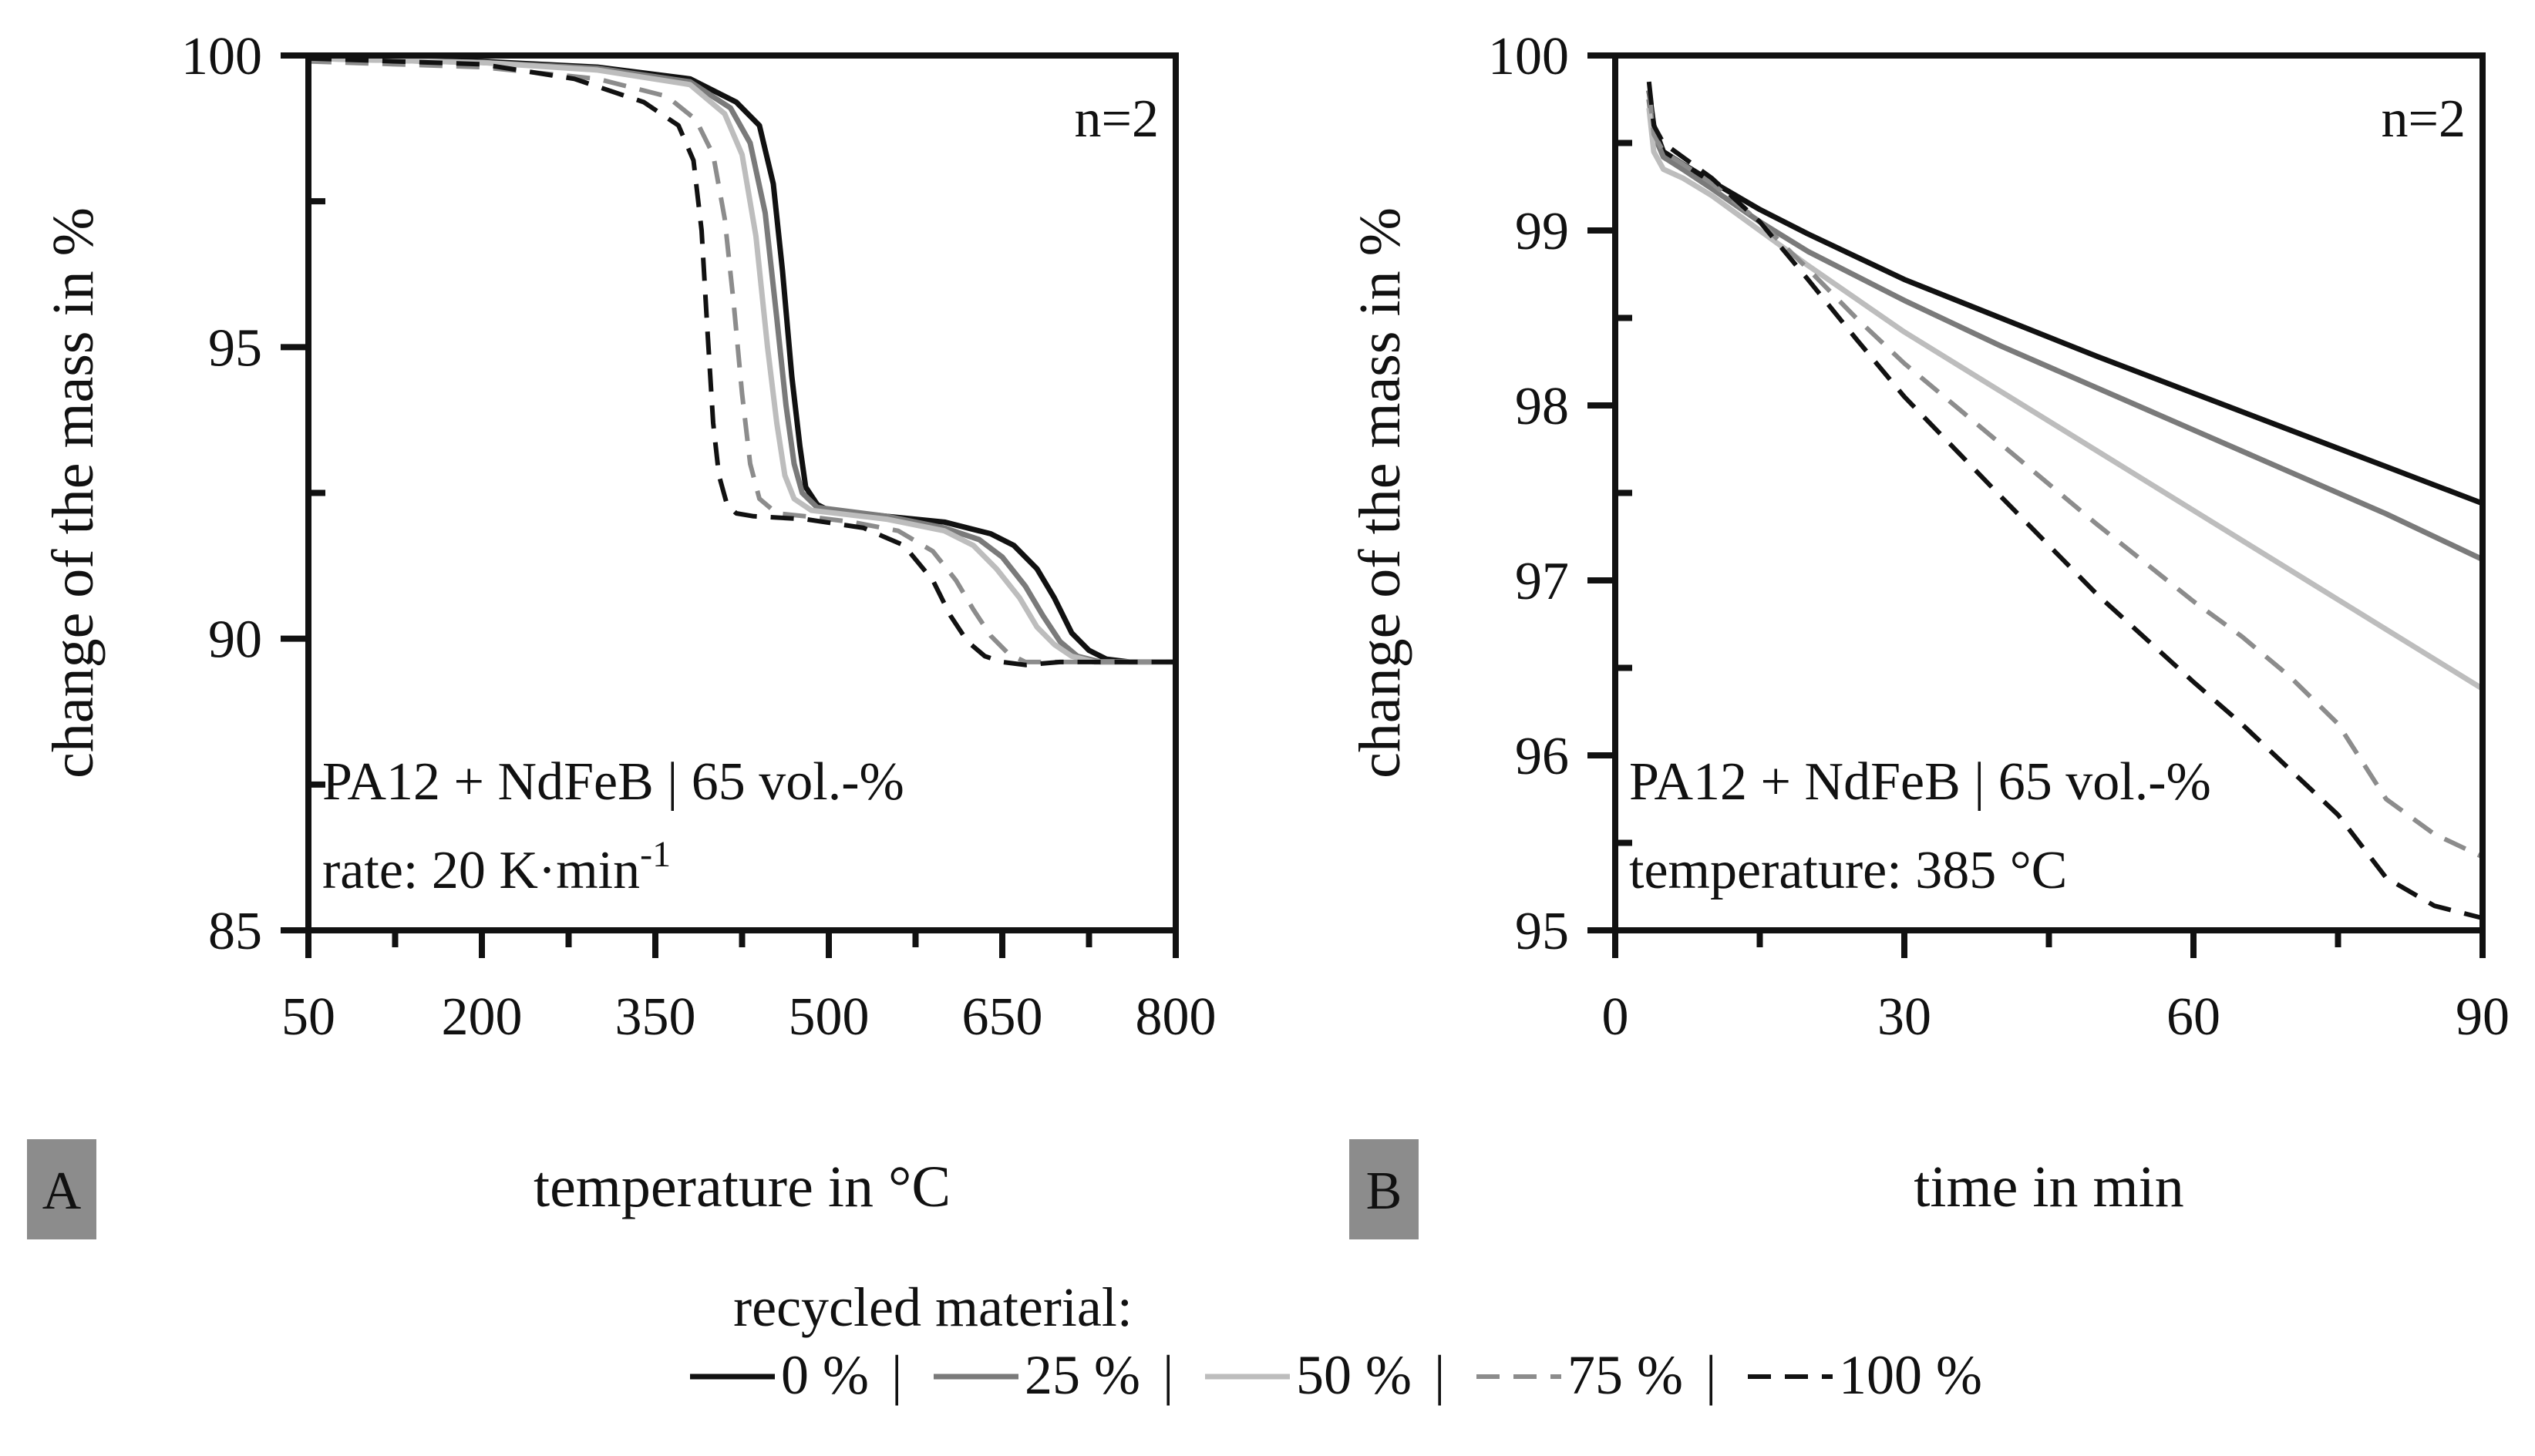  I want to click on series-line-0-pct, so click(2065, 297).